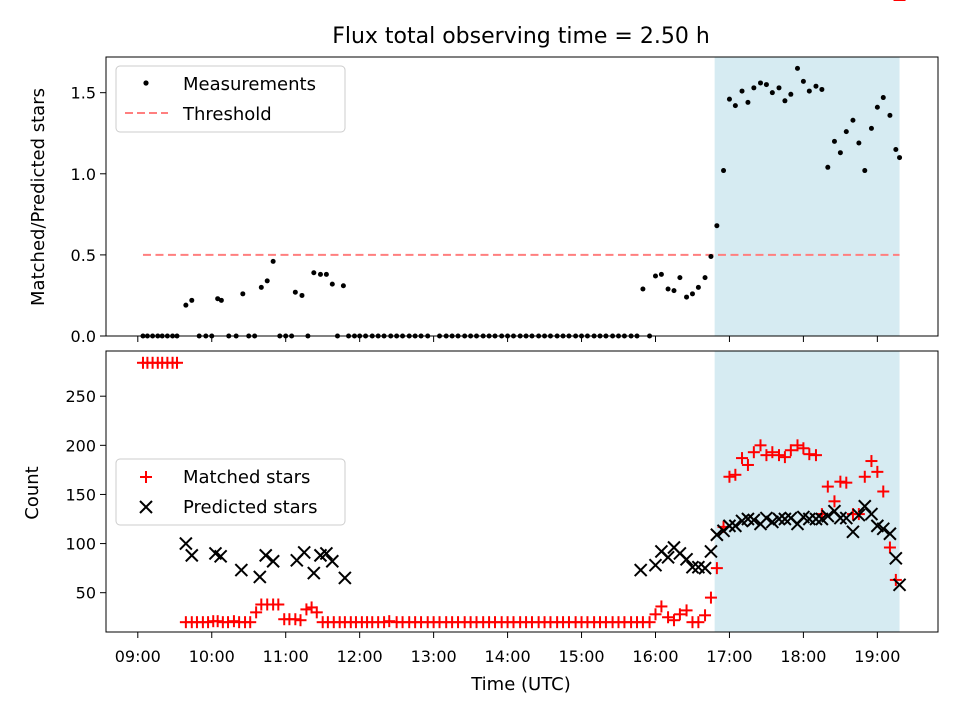  What do you see at coordinates (83, 93) in the screenshot?
I see `top-y-tick-label: 1.5` at bounding box center [83, 93].